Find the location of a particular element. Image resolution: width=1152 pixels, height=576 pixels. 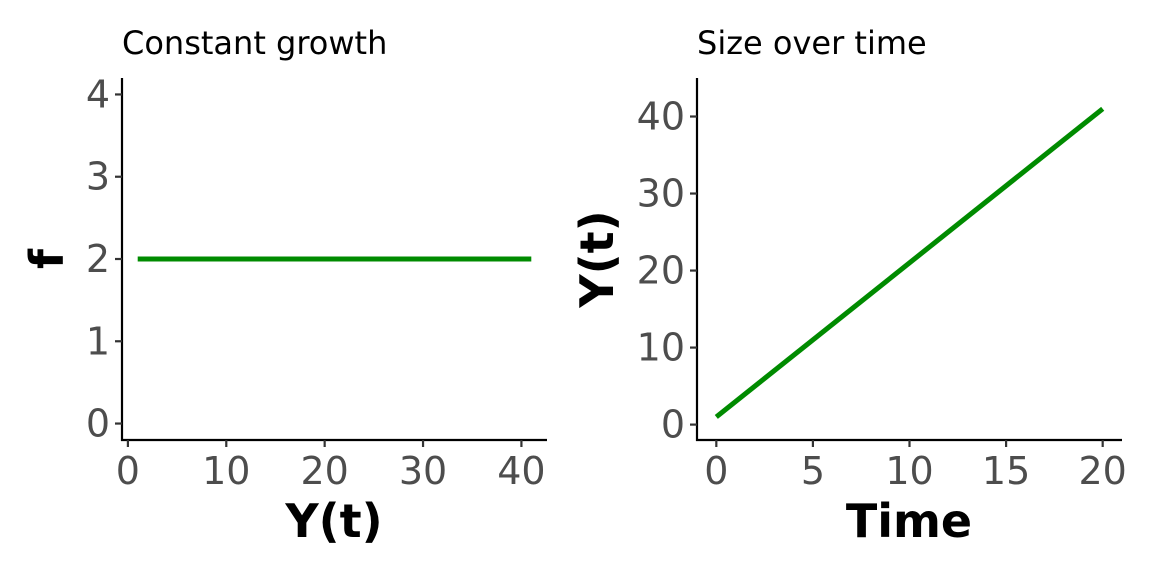

right-y-tick-label: 30 is located at coordinates (661, 194).